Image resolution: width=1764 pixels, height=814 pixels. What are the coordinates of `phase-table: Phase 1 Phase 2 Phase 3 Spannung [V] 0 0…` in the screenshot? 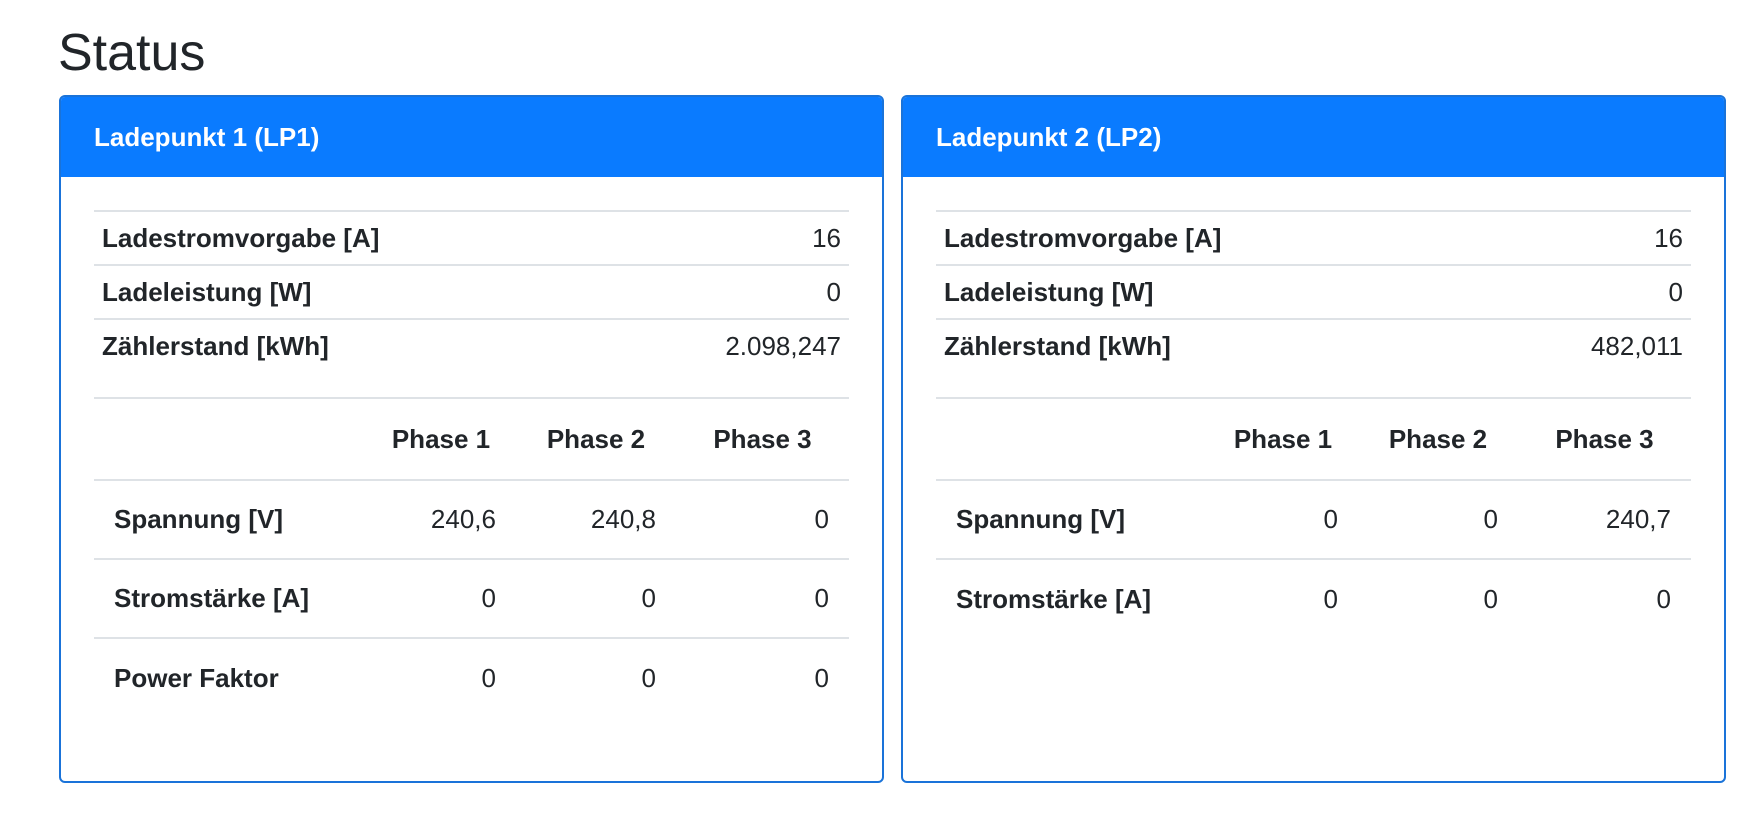 It's located at (1313, 517).